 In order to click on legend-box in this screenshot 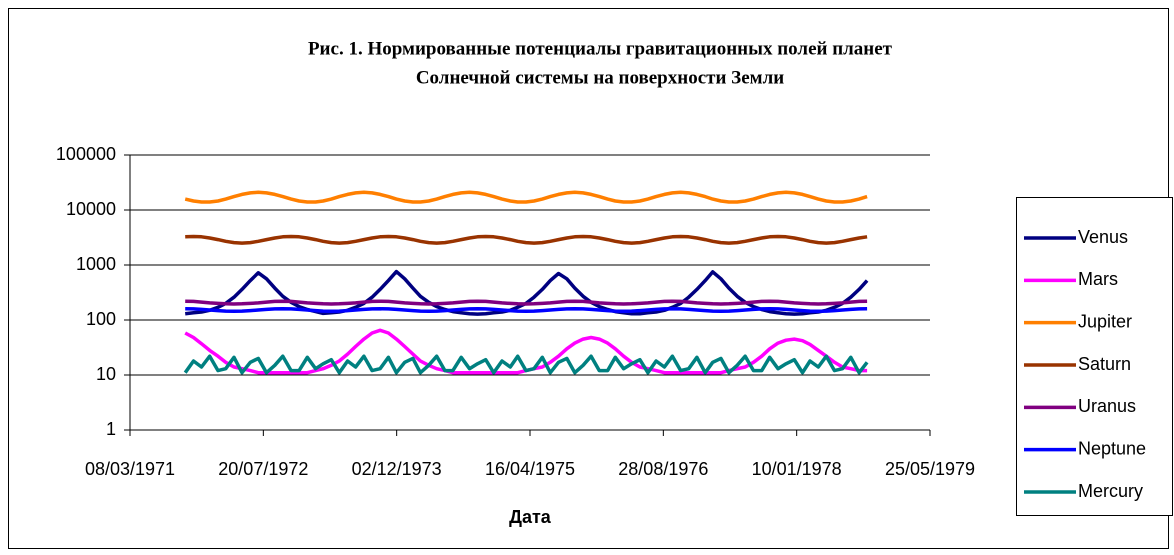, I will do `click(1094, 356)`.